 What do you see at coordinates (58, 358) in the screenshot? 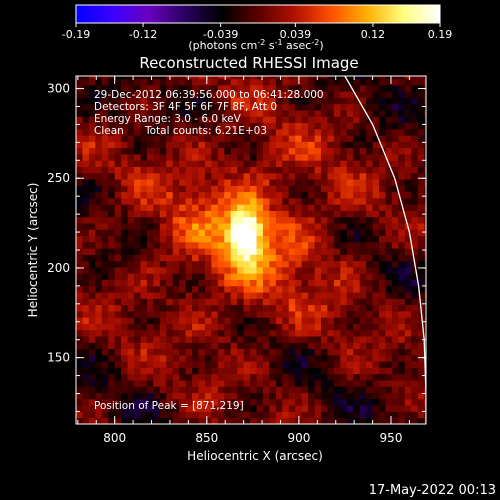
I see `y-tick-label: 150` at bounding box center [58, 358].